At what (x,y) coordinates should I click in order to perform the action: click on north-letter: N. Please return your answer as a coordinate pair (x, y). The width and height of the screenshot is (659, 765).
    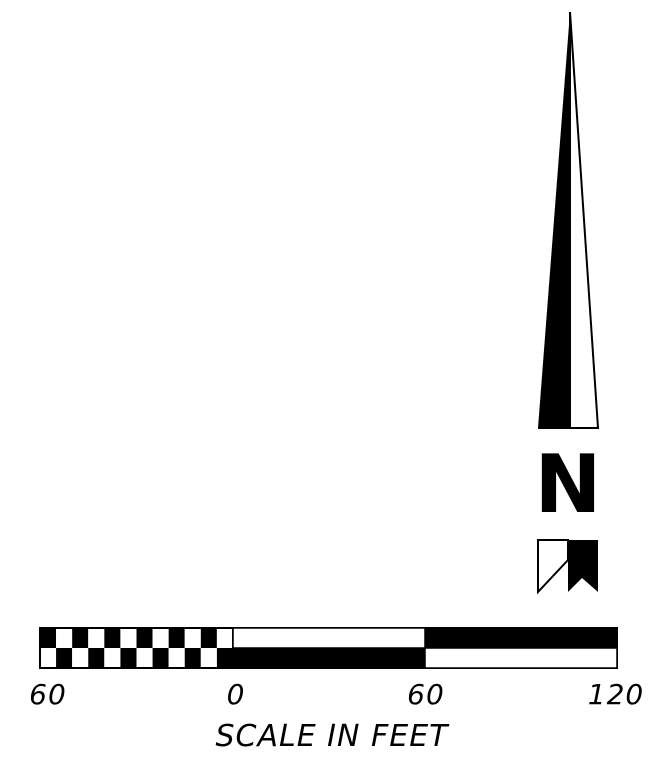
    Looking at the image, I should click on (568, 484).